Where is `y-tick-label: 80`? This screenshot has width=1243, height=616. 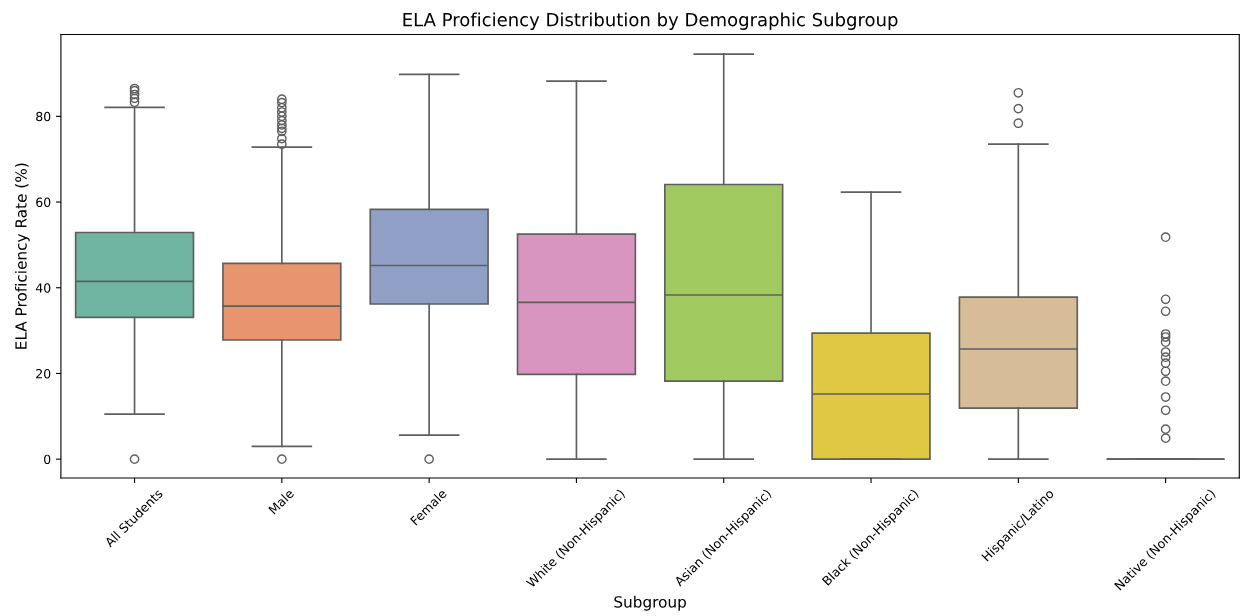 y-tick-label: 80 is located at coordinates (43, 116).